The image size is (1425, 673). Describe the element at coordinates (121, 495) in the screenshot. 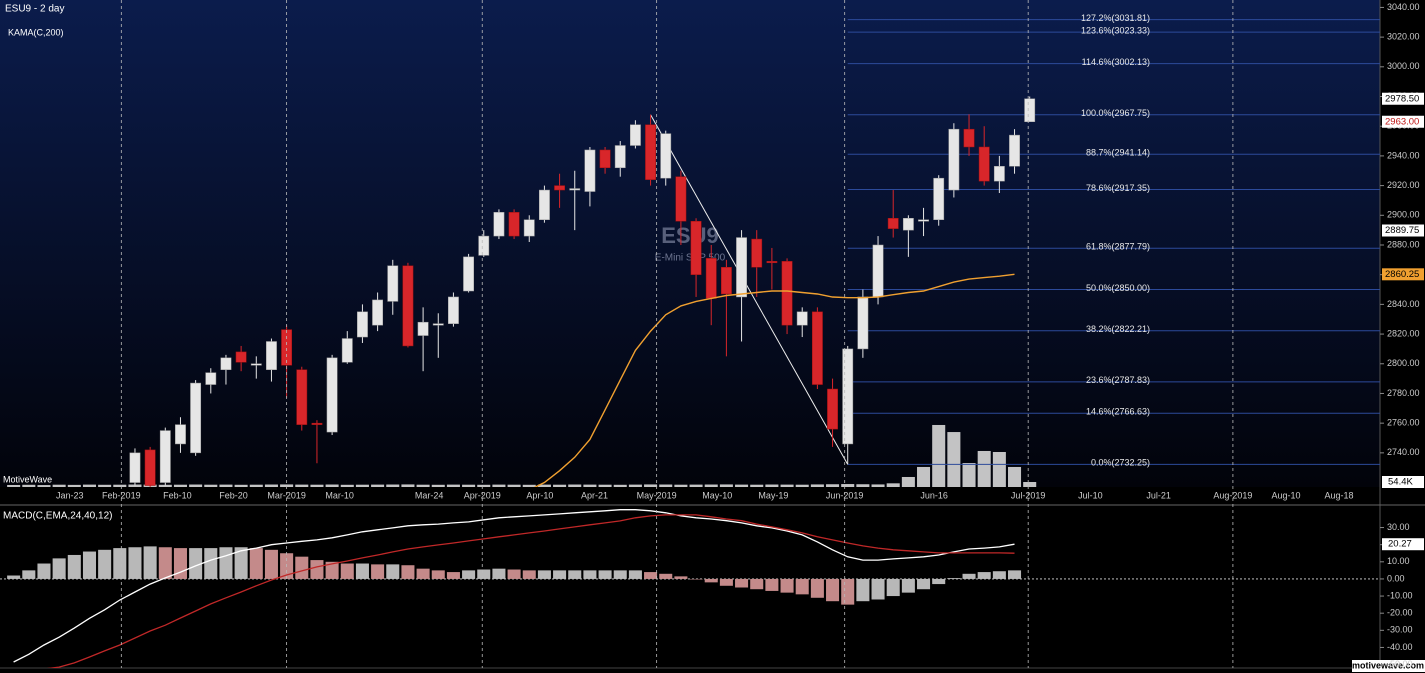

I see `x-tick-label: Feb-2019` at that location.